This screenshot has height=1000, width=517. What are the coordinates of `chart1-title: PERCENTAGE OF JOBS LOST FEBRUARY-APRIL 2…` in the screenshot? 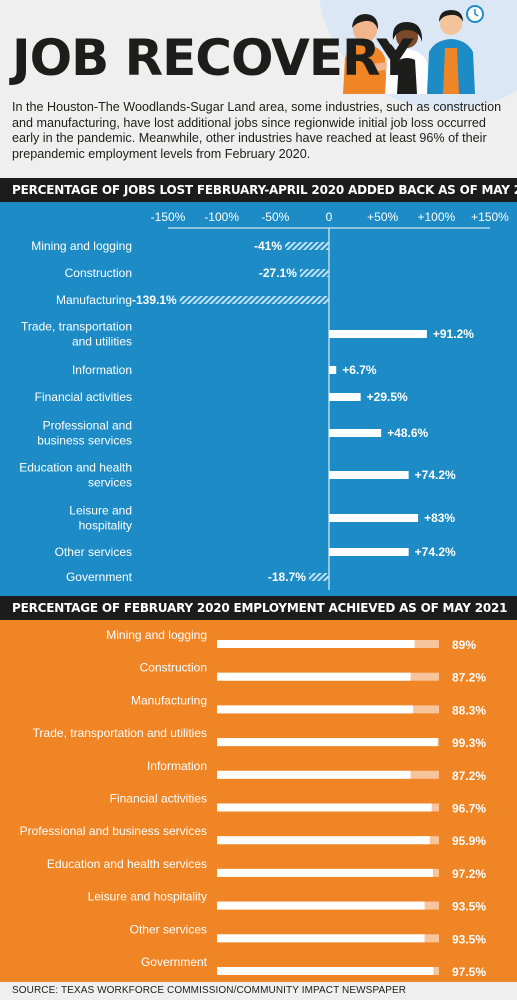 It's located at (258, 190).